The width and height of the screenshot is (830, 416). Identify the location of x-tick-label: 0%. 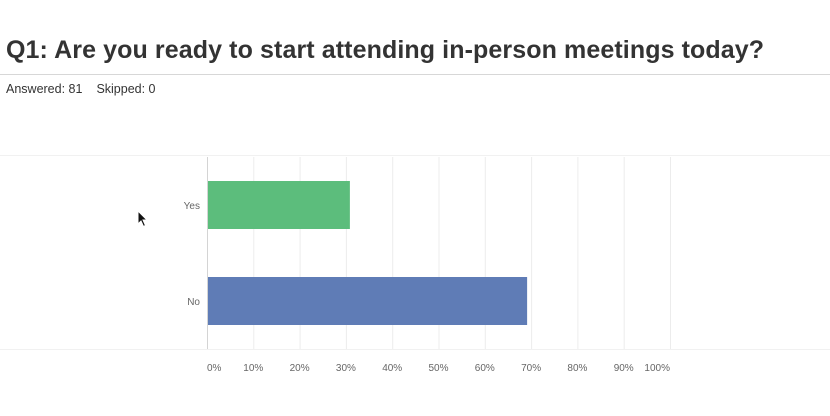
(214, 368).